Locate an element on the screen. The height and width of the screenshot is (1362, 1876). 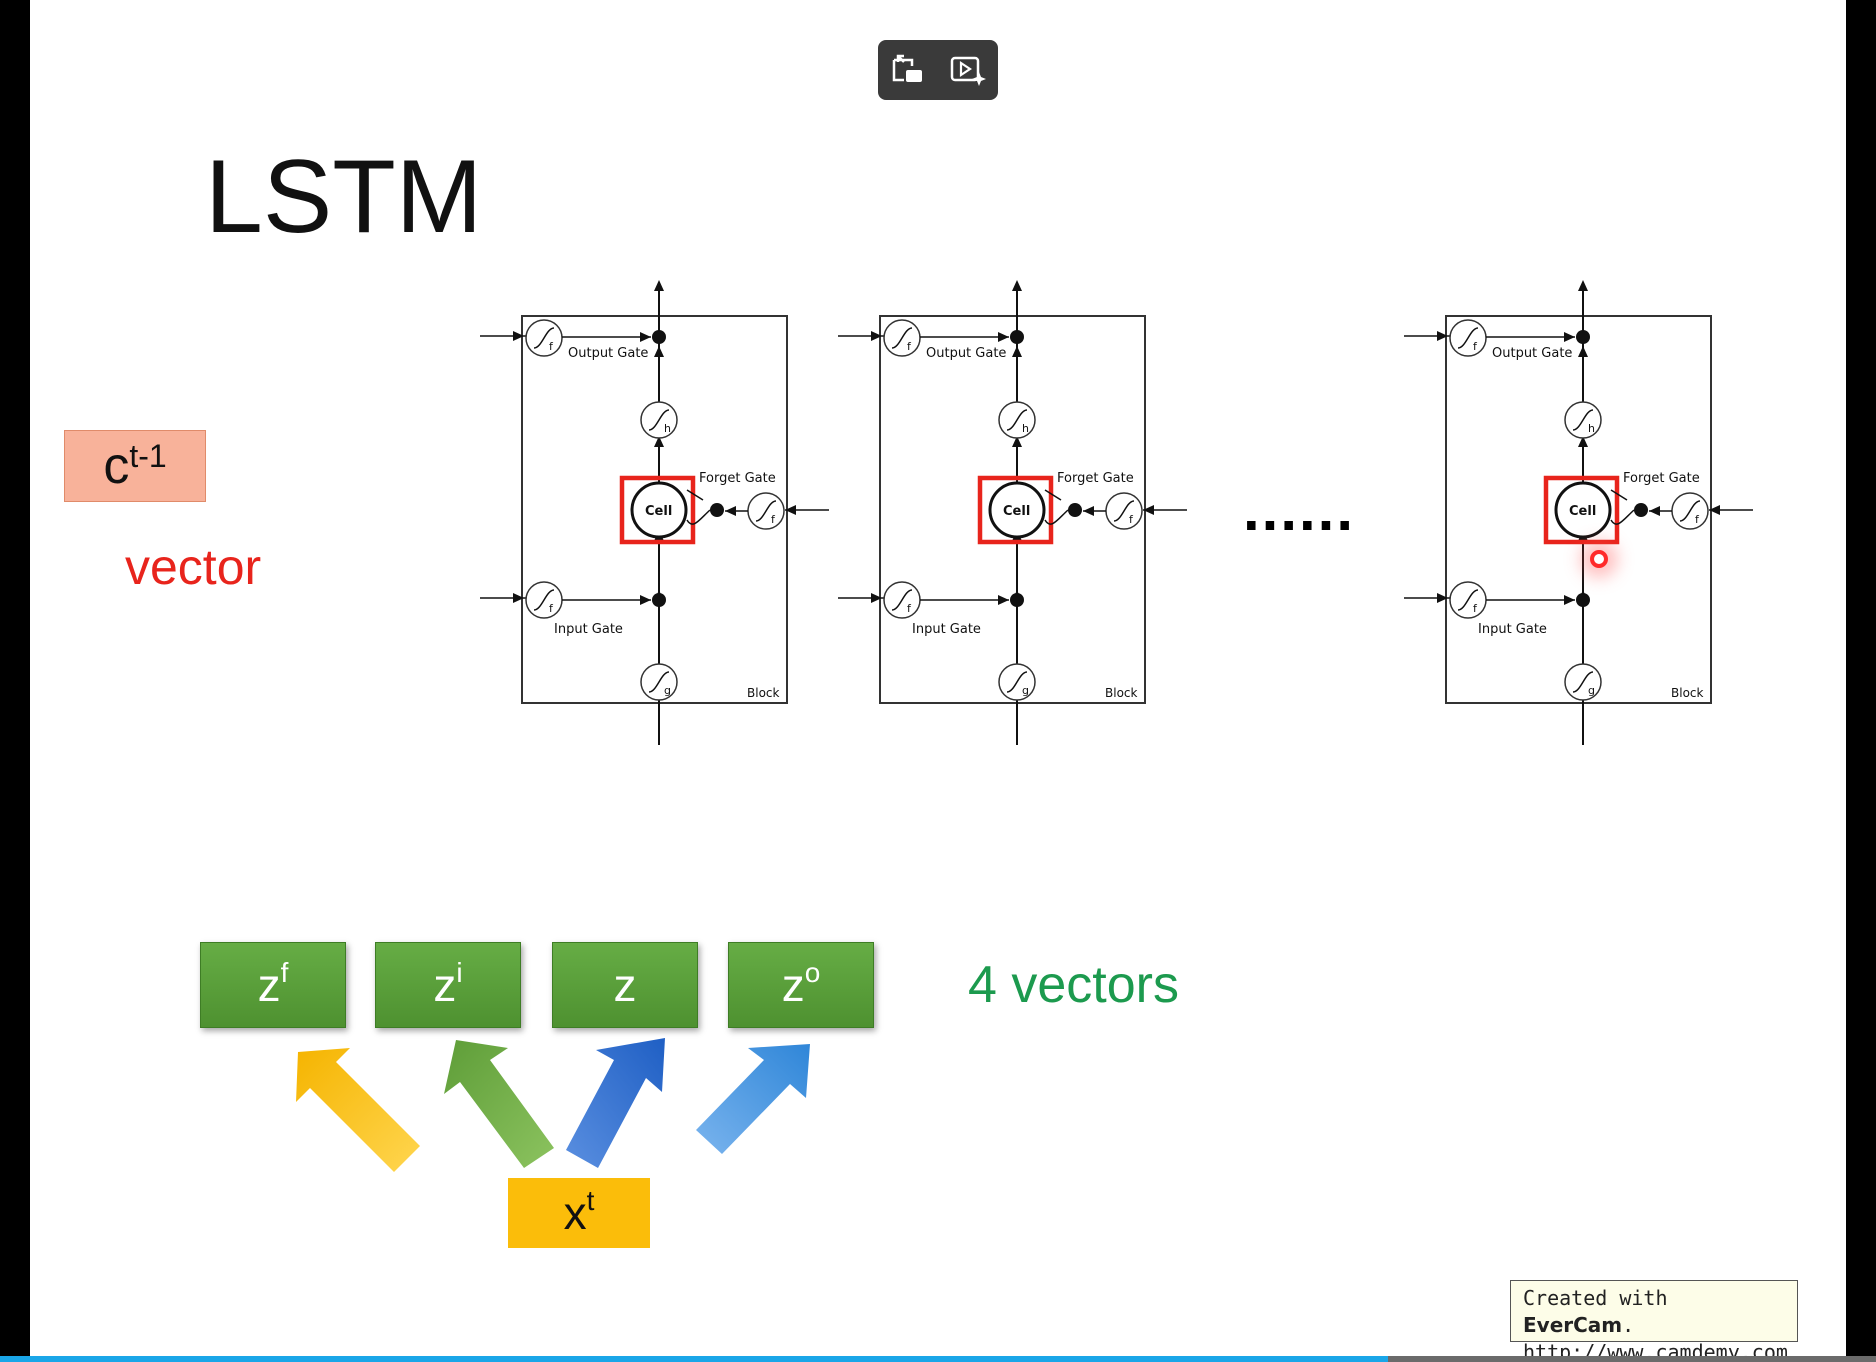
cell-state-box: c t-1 is located at coordinates (135, 466).